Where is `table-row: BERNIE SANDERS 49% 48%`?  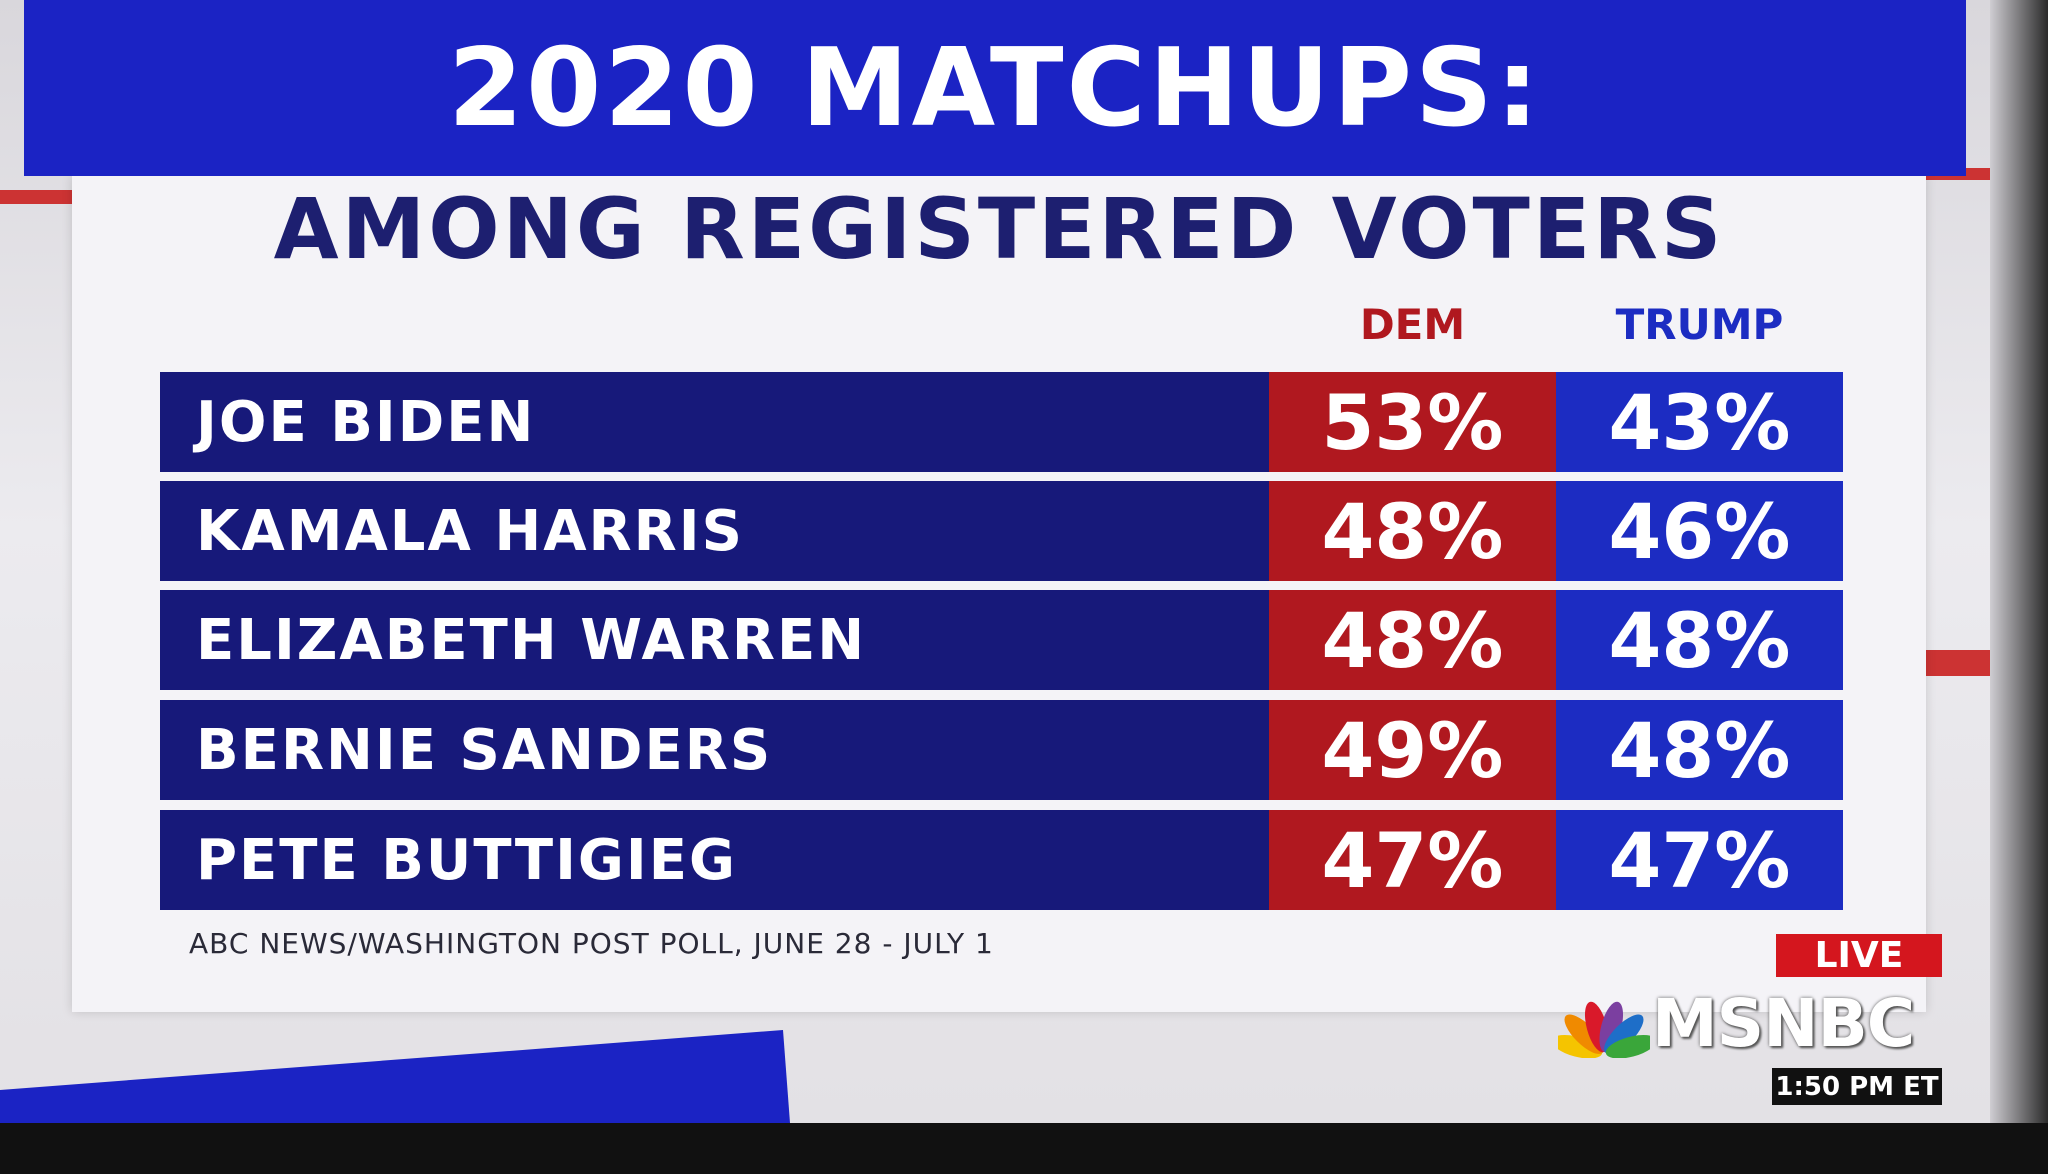 table-row: BERNIE SANDERS 49% 48% is located at coordinates (1001, 750).